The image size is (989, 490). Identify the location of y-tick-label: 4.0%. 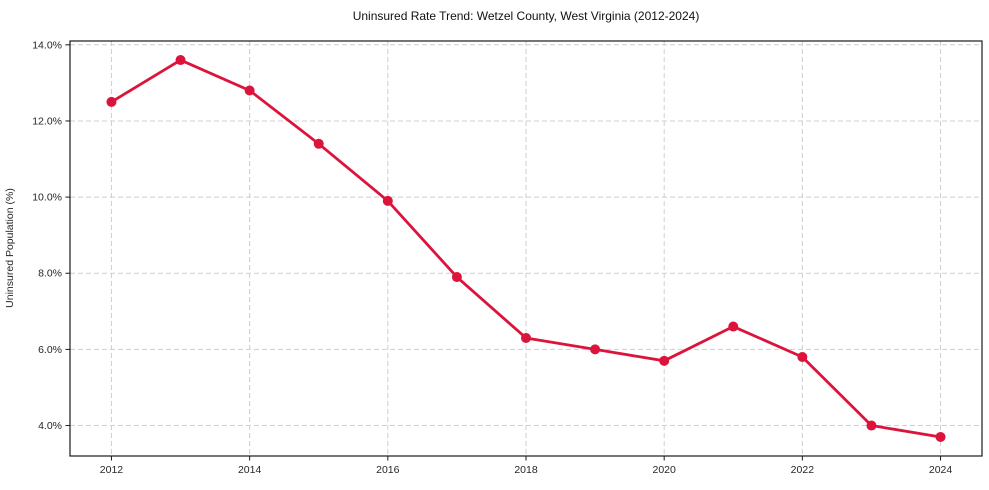
(50, 426).